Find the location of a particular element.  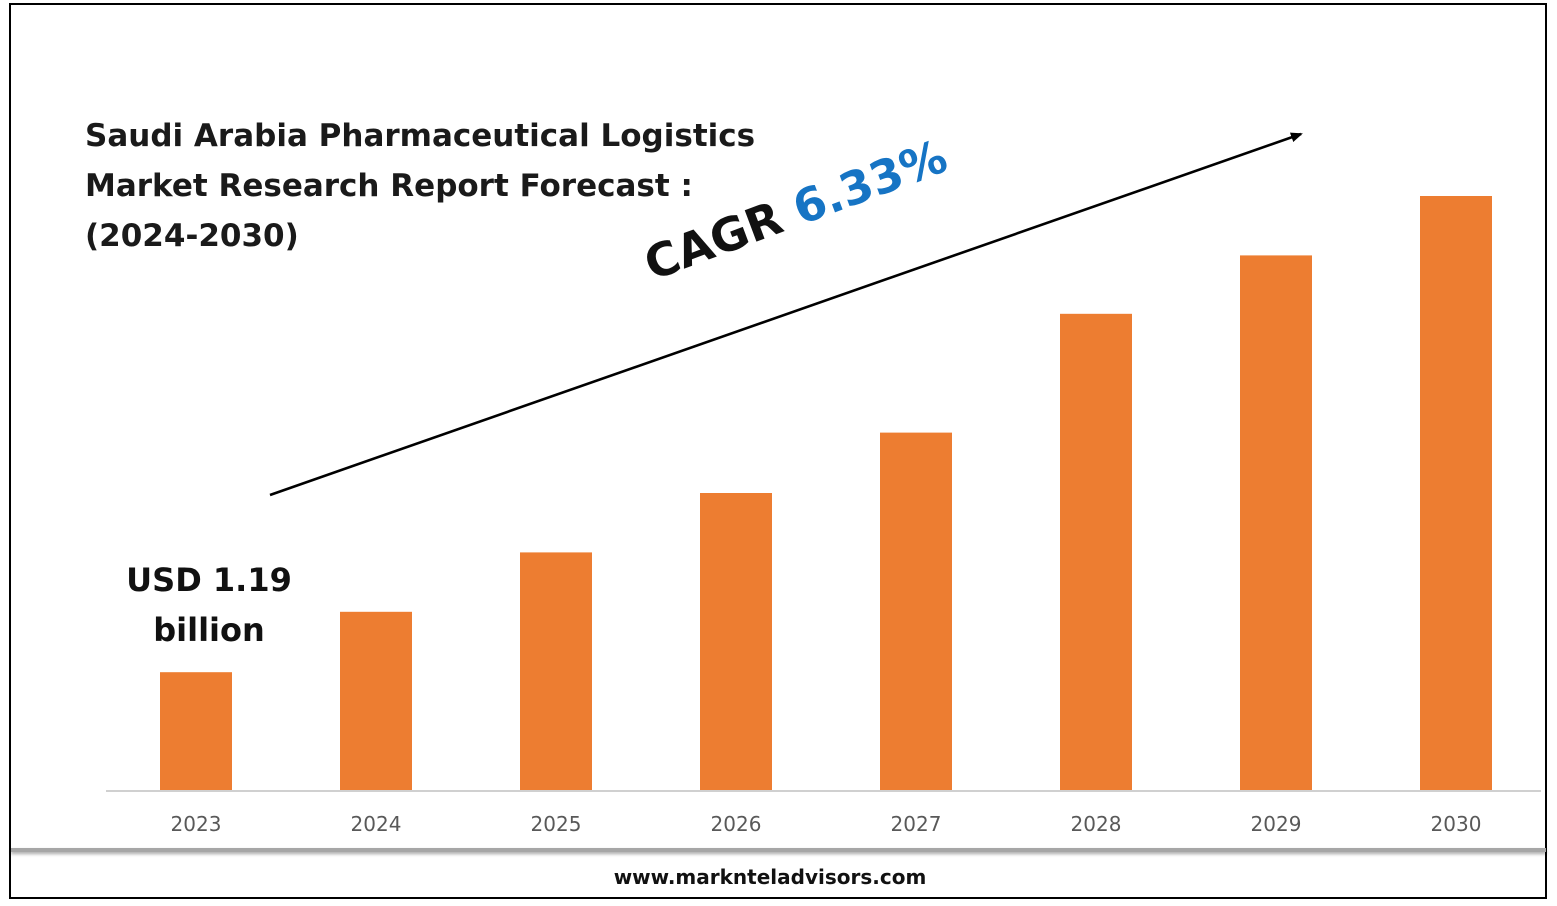

chart-title-line-1: Saudi Arabia Pharmaceutical Logistics is located at coordinates (420, 136).